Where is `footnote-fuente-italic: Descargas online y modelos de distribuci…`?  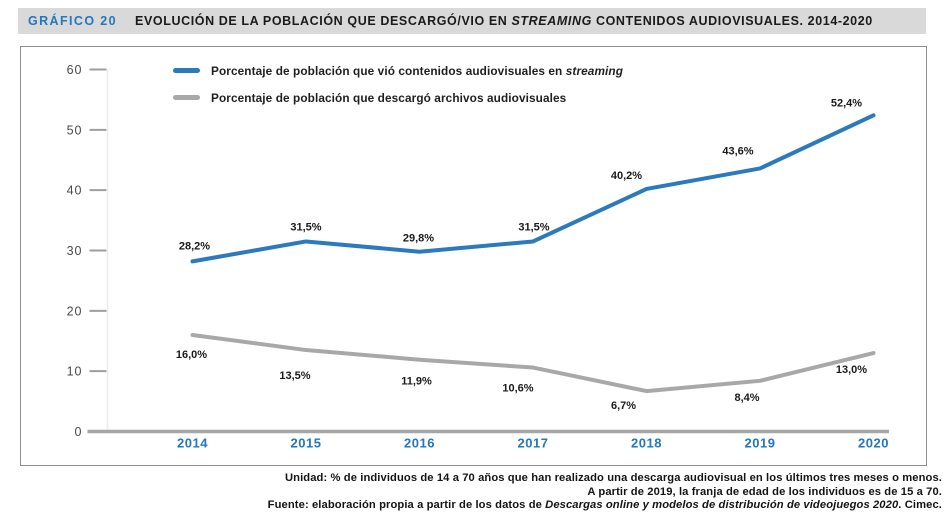
footnote-fuente-italic: Descargas online y modelos de distribuci… is located at coordinates (722, 505).